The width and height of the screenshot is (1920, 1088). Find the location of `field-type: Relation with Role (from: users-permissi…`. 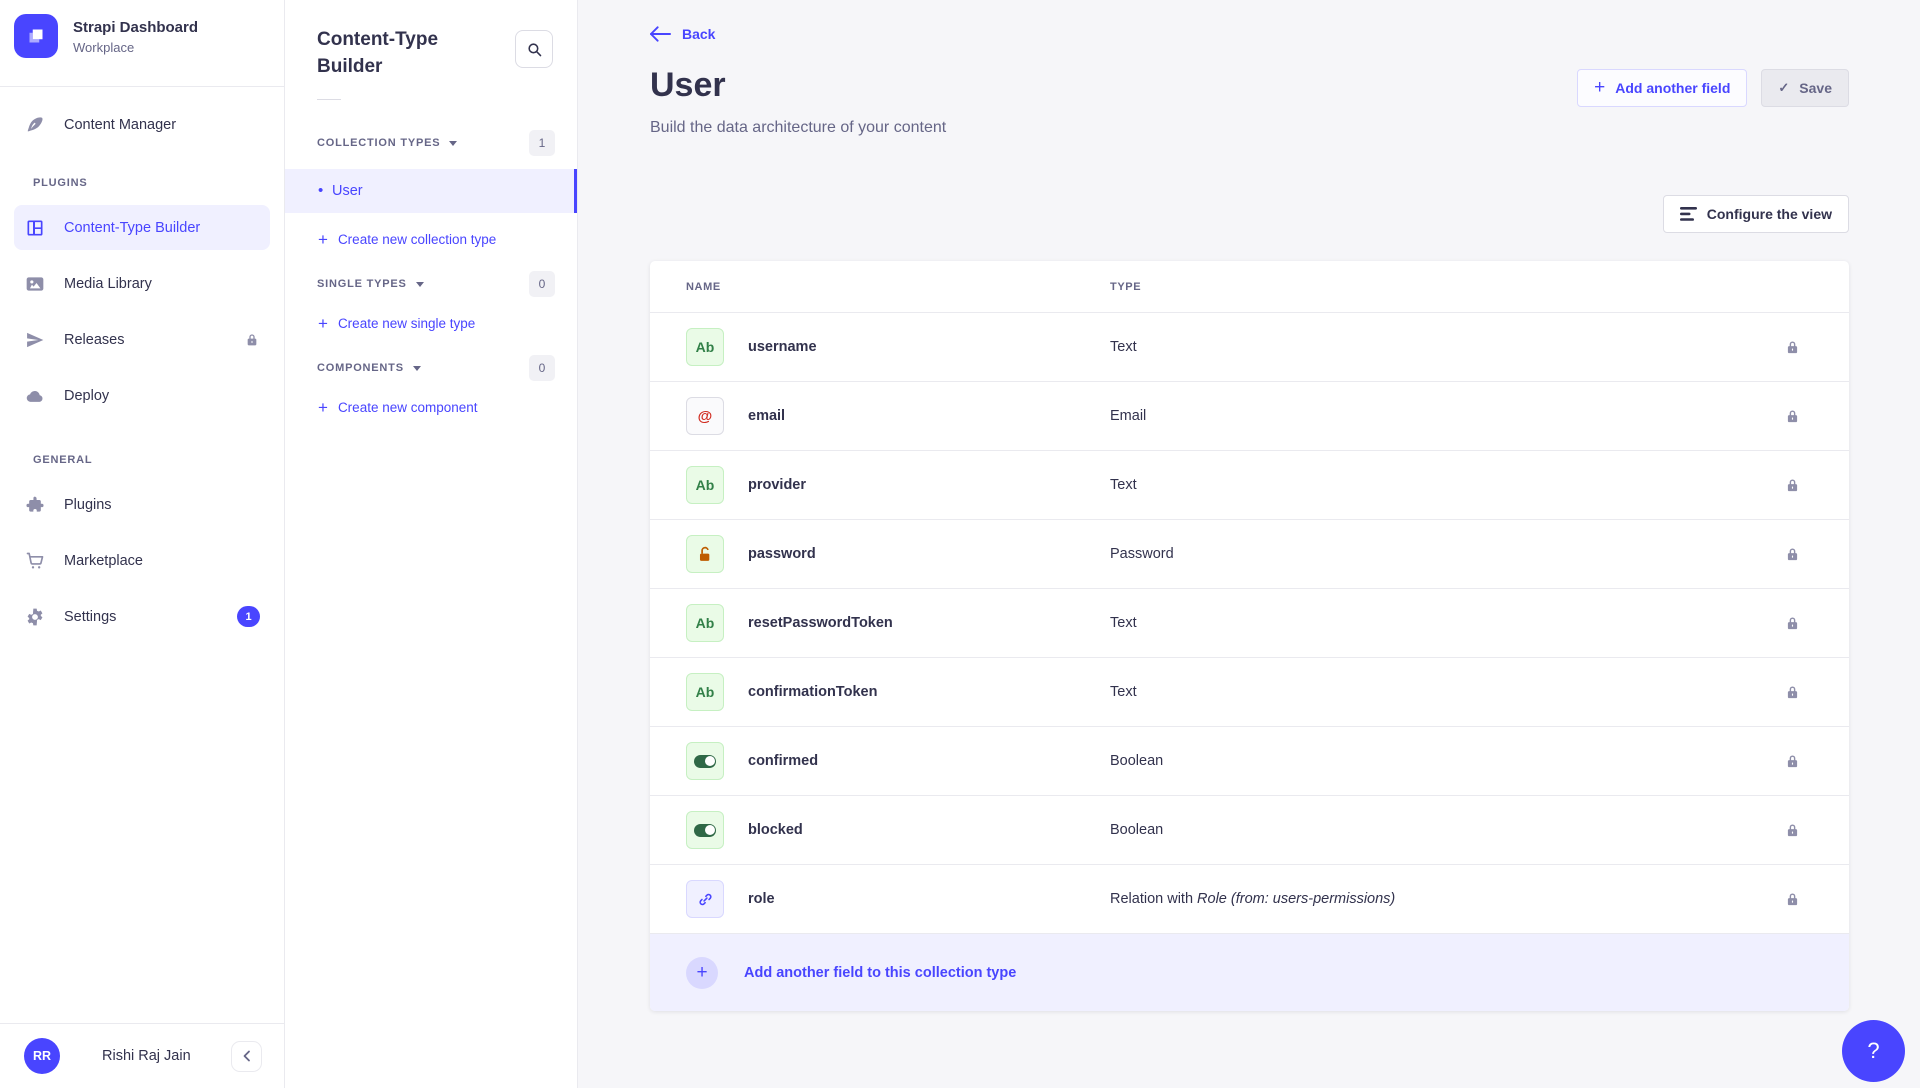

field-type: Relation with Role (from: users-permissi… is located at coordinates (1253, 899).